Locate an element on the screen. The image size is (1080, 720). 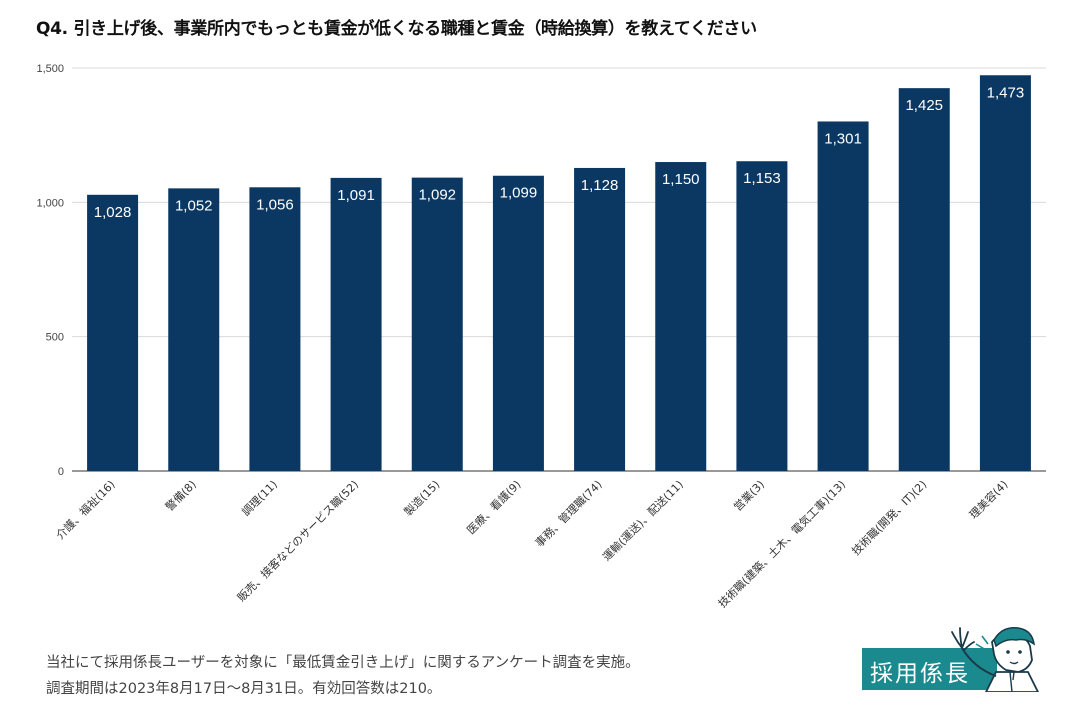
x-tick-label: 営業(3) is located at coordinates (749, 495).